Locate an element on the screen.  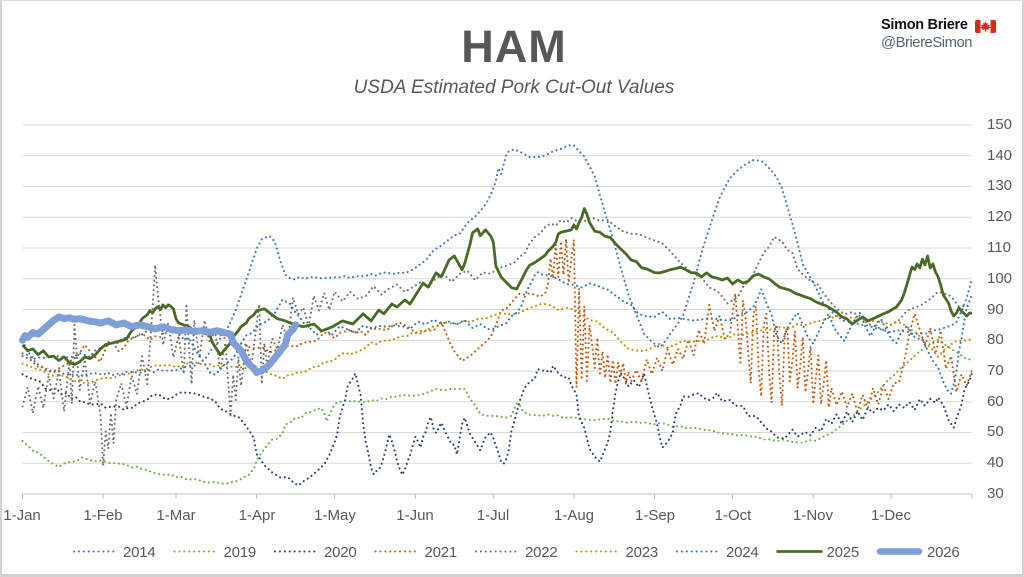
svg-text: 2023 is located at coordinates (642, 552).